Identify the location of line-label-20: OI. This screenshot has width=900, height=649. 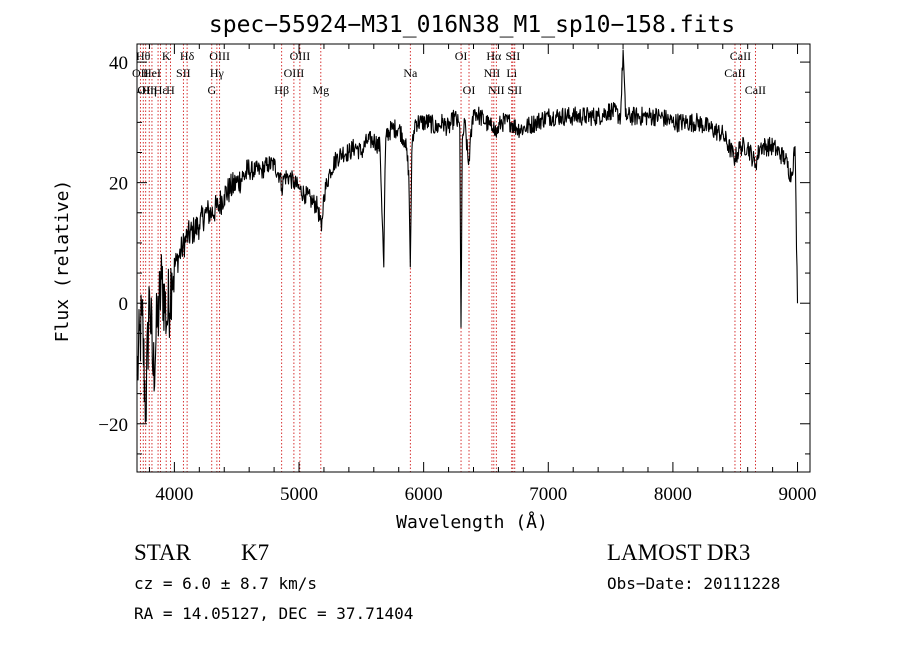
(469, 90).